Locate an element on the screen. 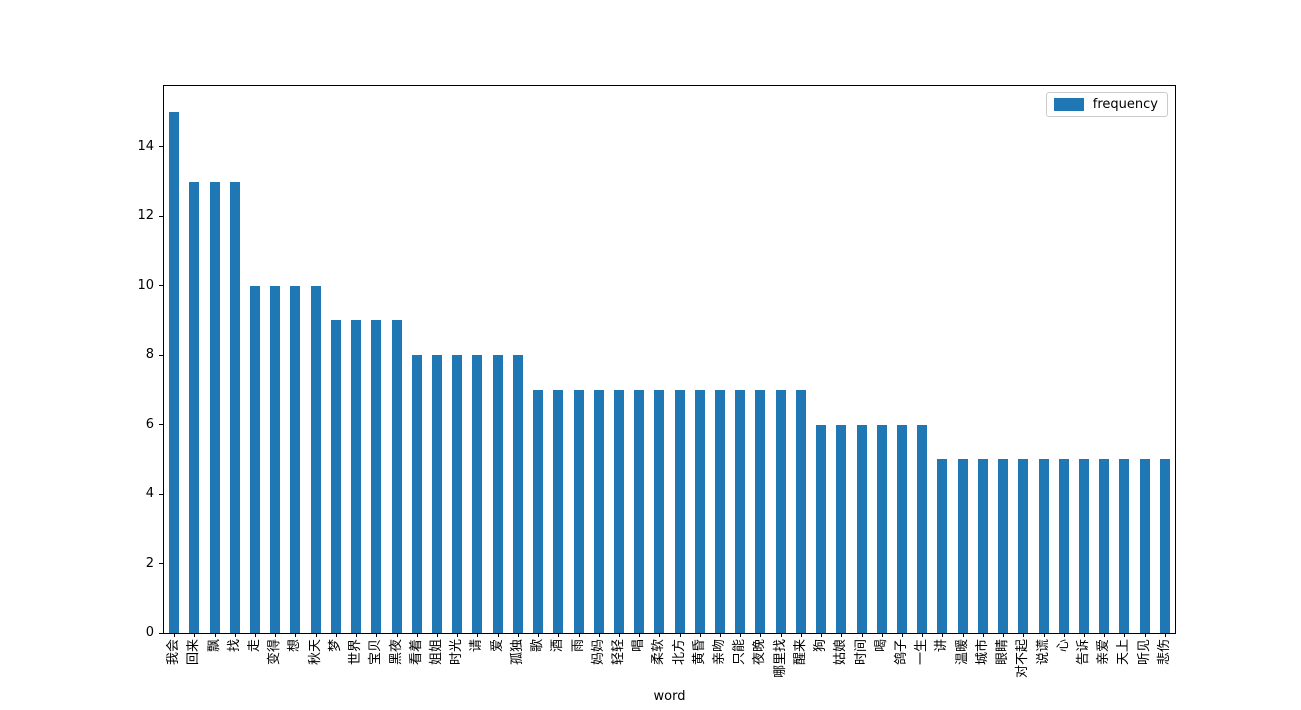  y-tick-label: 0 is located at coordinates (149, 632).